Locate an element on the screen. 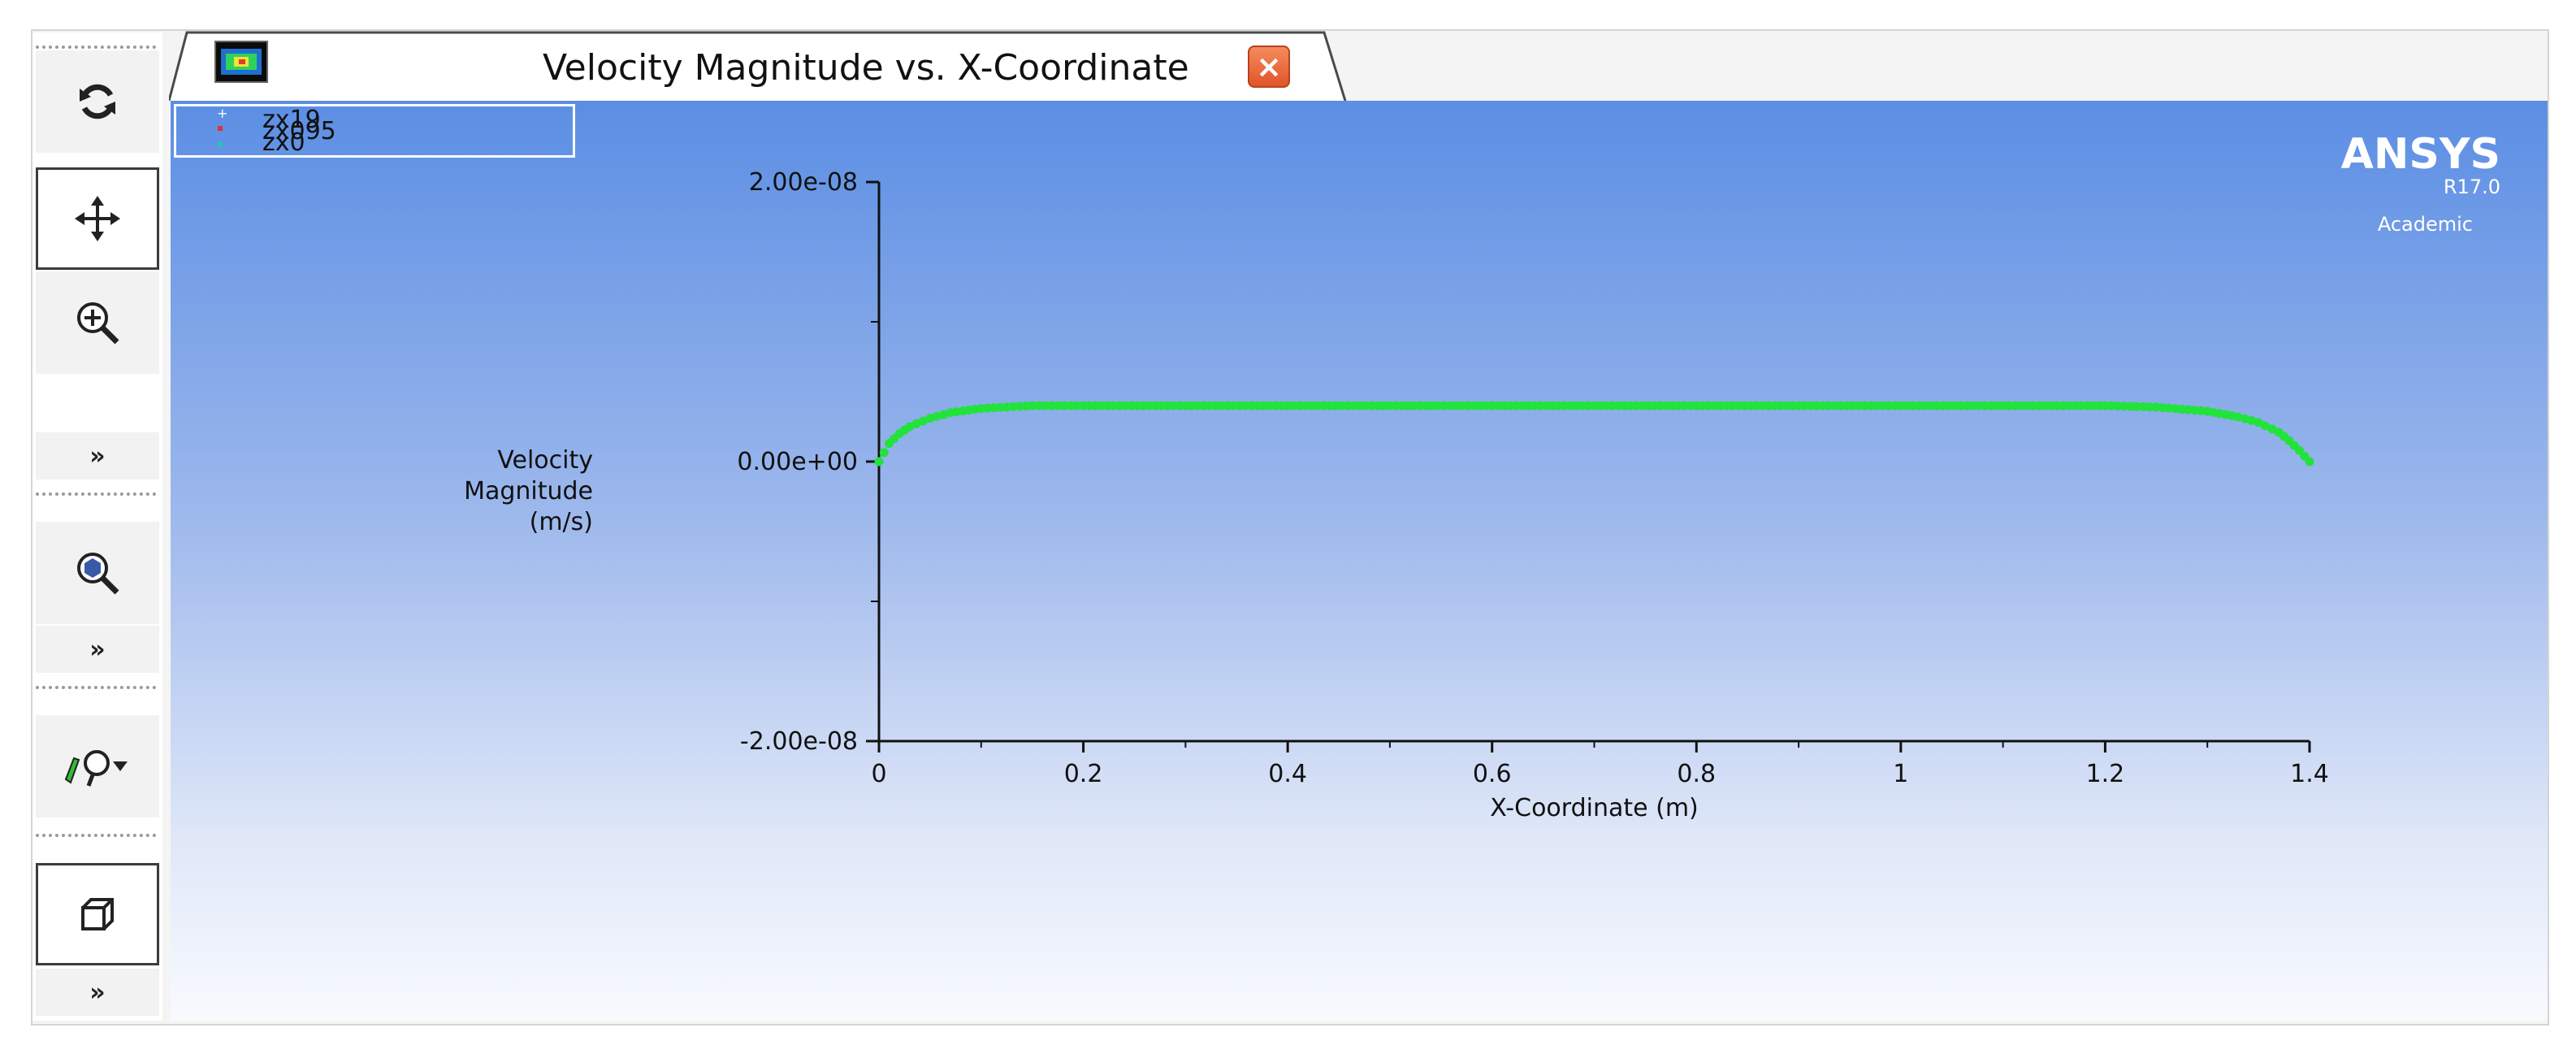 The width and height of the screenshot is (2576, 1054). probe-icon is located at coordinates (96, 768).